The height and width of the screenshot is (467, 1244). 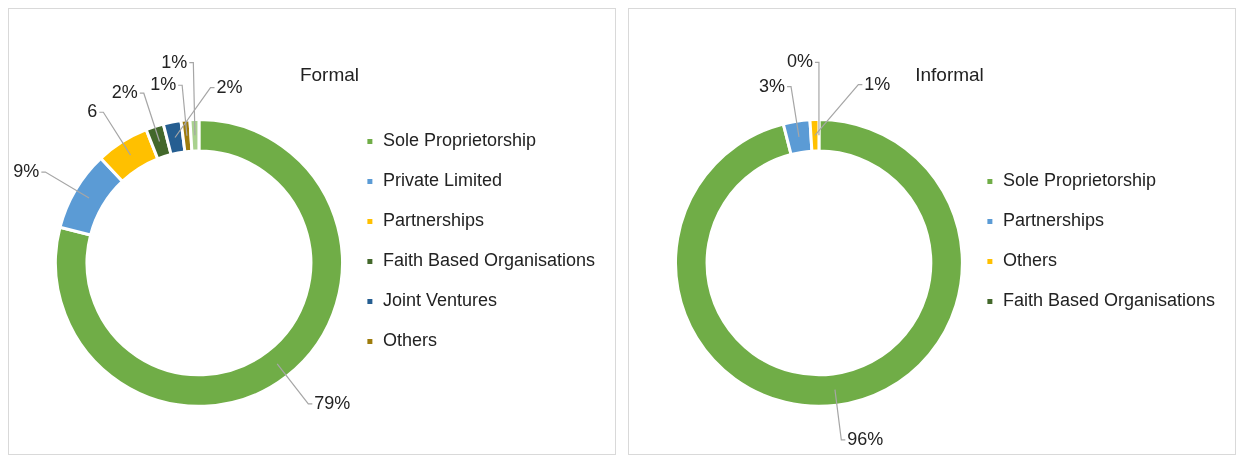 I want to click on data-label: 9%, so click(x=26, y=171).